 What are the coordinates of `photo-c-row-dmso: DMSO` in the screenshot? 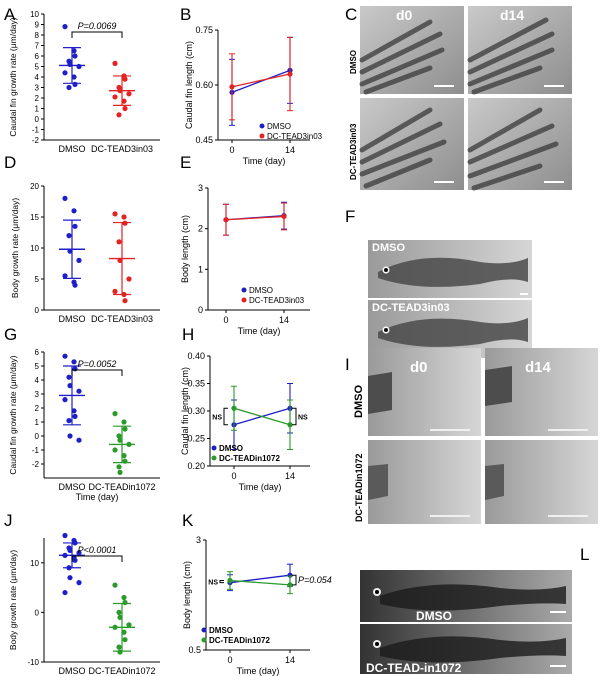 It's located at (353, 62).